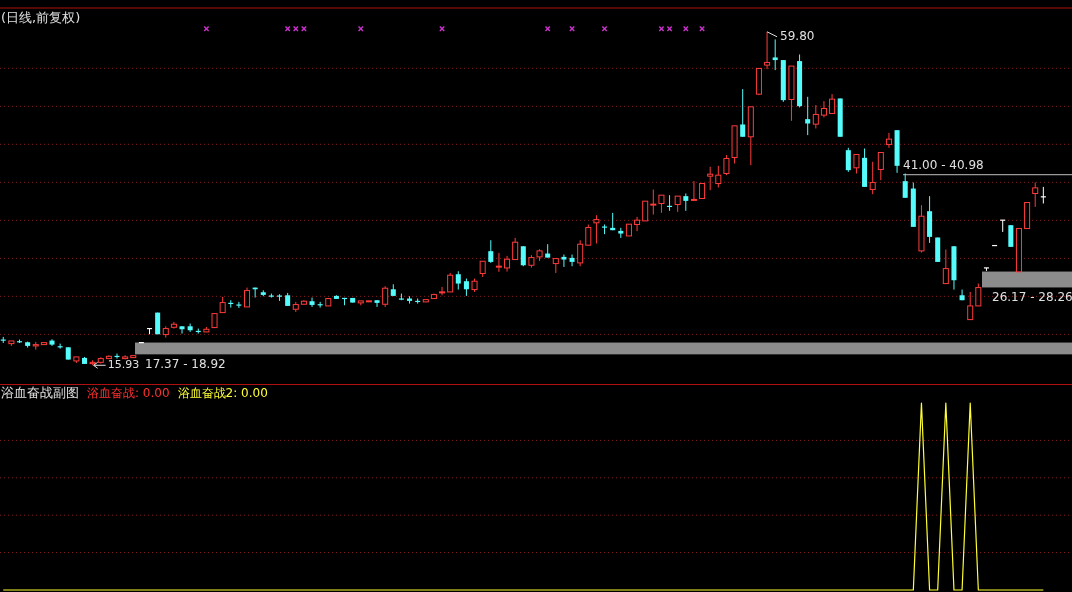  I want to click on band-label: 26.17 - 28.26, so click(1032, 296).